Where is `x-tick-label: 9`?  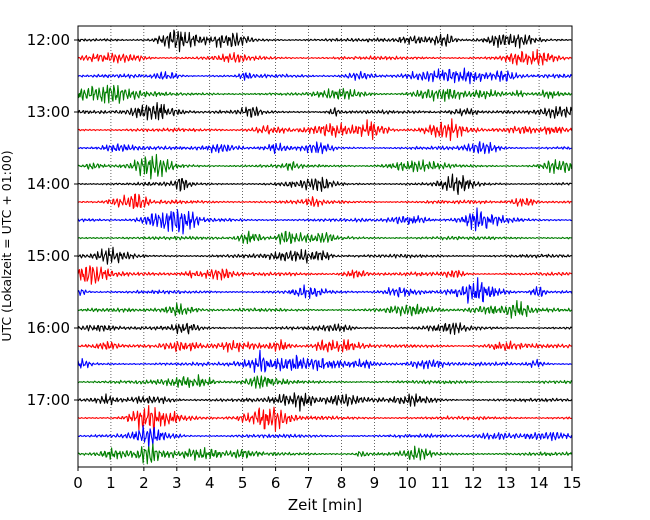
x-tick-label: 9 is located at coordinates (375, 483).